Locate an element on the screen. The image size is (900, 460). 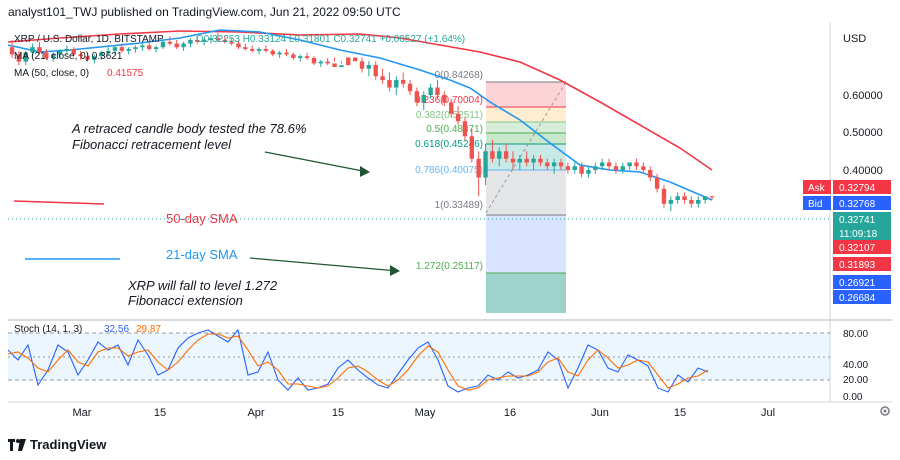
price-badge: Ask 0.32794 is located at coordinates (847, 187).